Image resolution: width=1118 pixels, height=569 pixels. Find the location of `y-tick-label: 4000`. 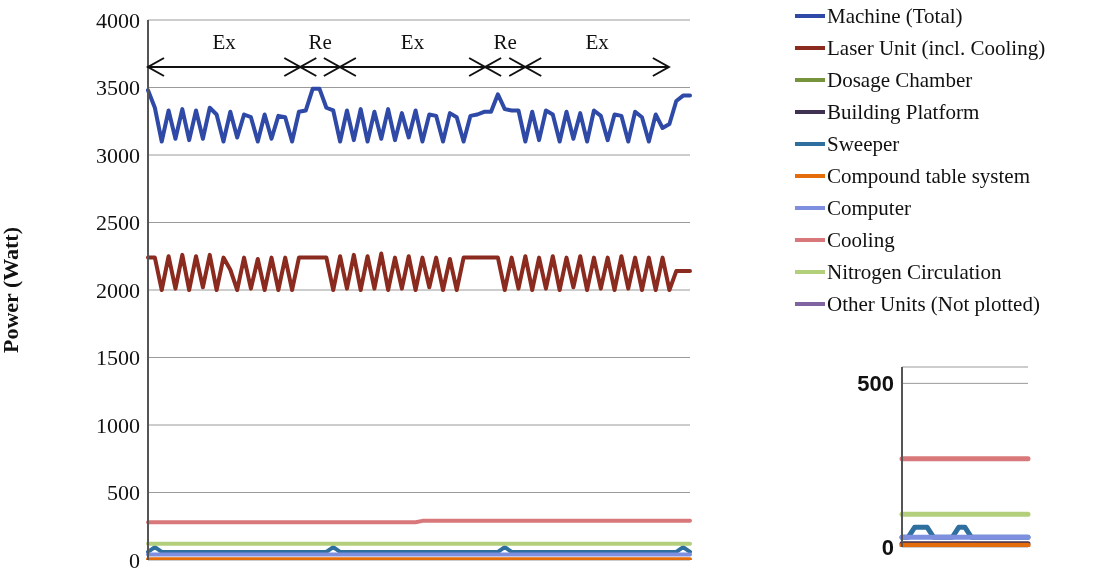

y-tick-label: 4000 is located at coordinates (118, 20).